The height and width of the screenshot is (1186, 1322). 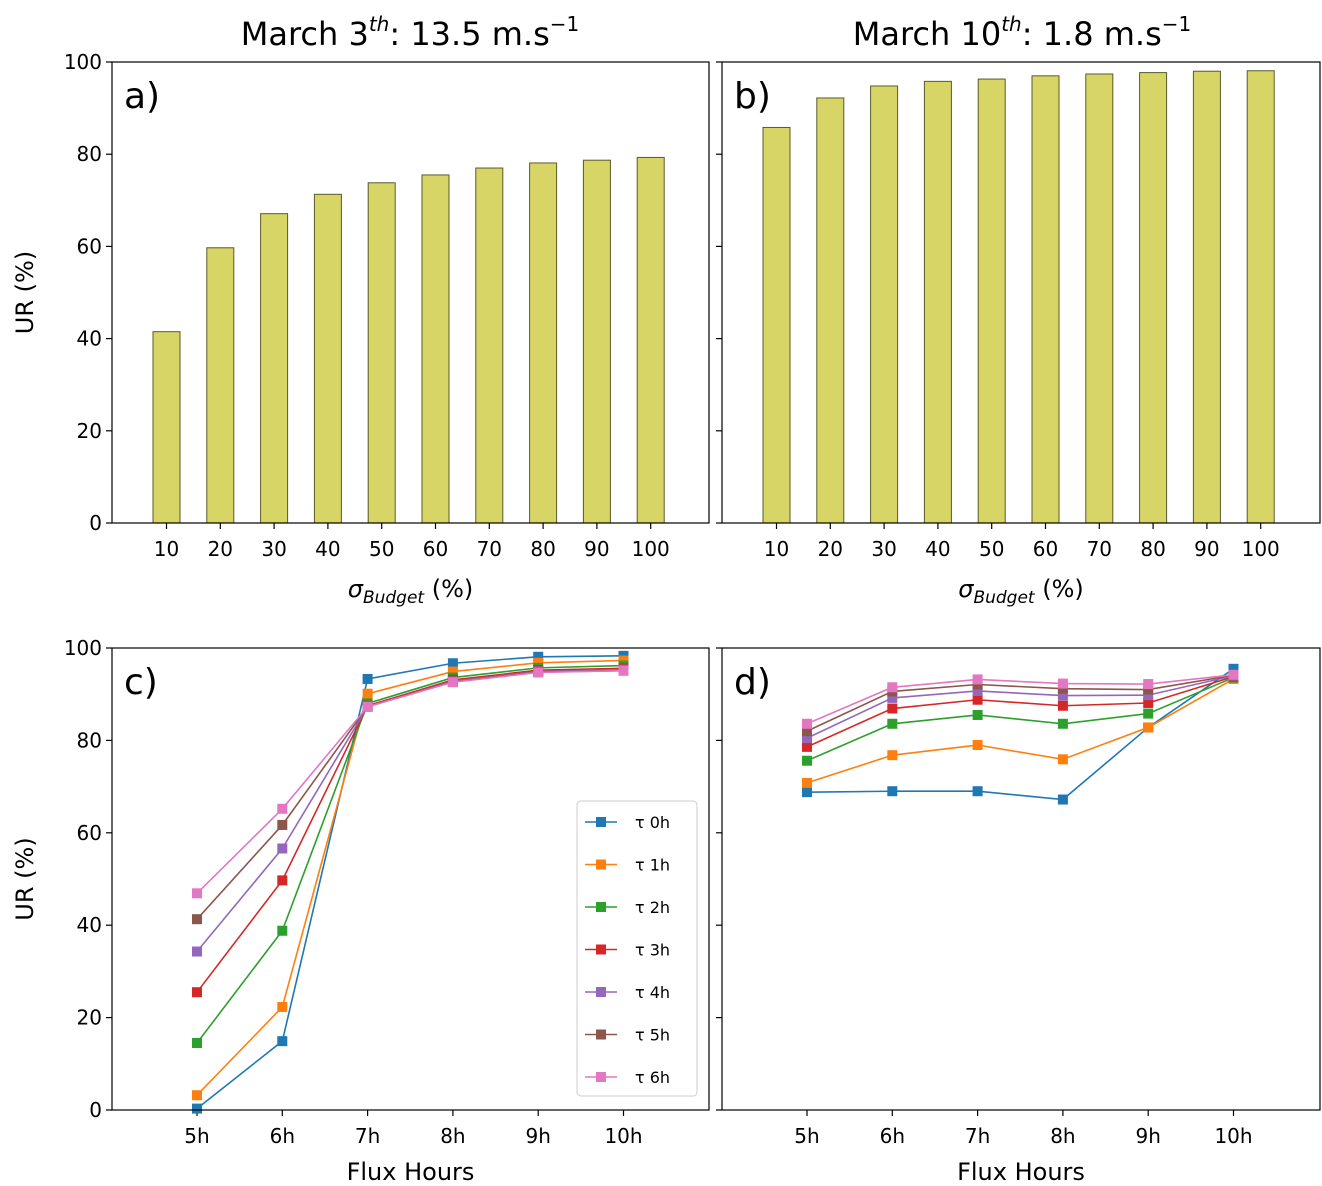 What do you see at coordinates (776, 549) in the screenshot?
I see `x-tick-label: 10` at bounding box center [776, 549].